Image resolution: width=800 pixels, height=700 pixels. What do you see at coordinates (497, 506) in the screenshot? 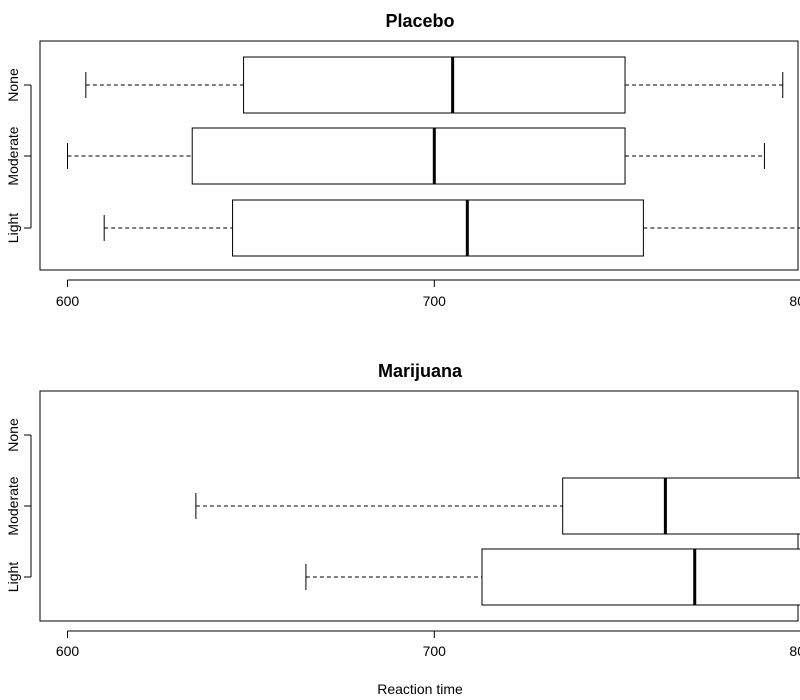
I see `marijuana-box-moderate` at bounding box center [497, 506].